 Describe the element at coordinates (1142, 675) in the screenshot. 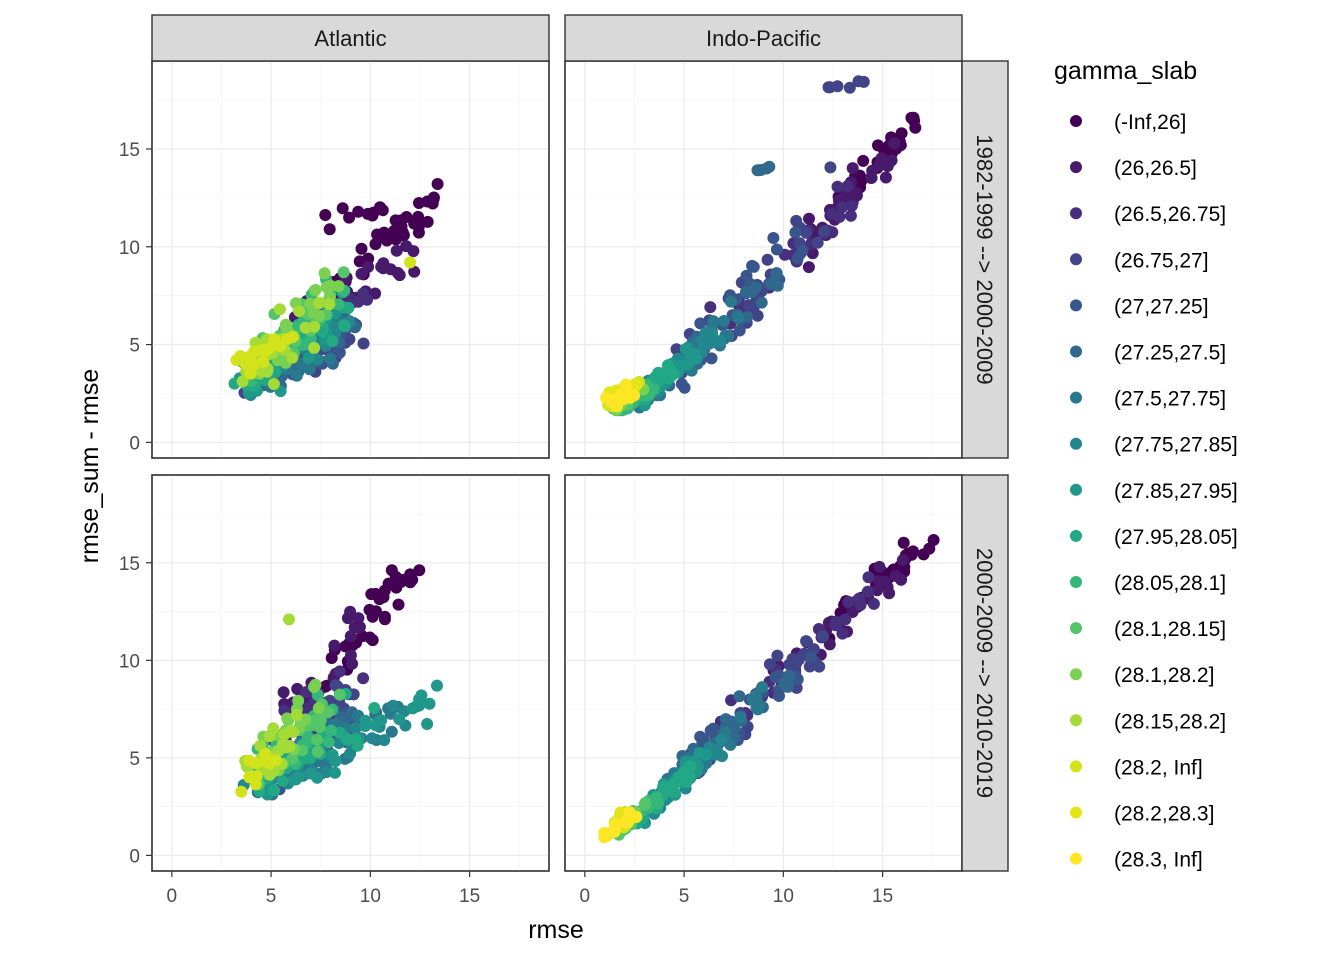

I see `legend-item: (28.1,28.2]` at that location.